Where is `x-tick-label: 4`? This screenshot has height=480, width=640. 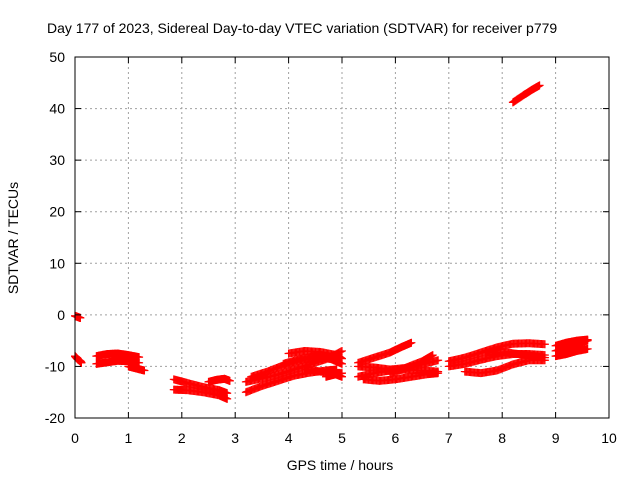 x-tick-label: 4 is located at coordinates (289, 438).